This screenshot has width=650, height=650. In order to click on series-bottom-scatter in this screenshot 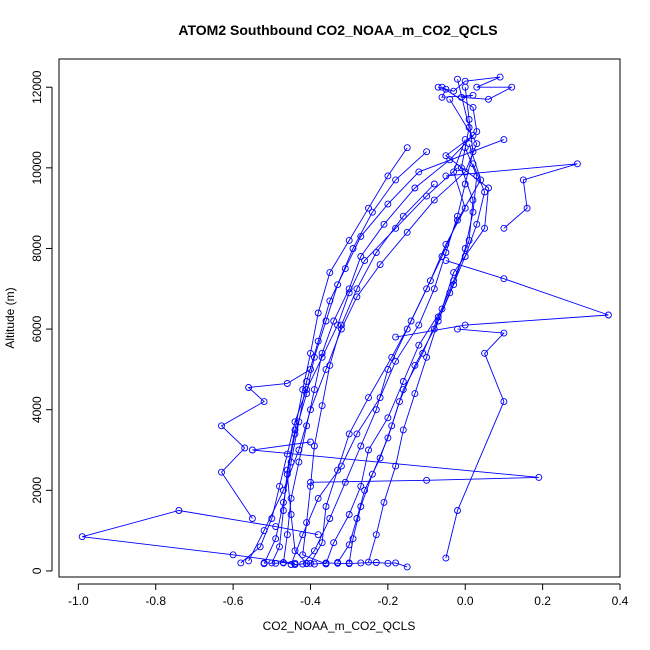, I will do `click(335, 565)`.